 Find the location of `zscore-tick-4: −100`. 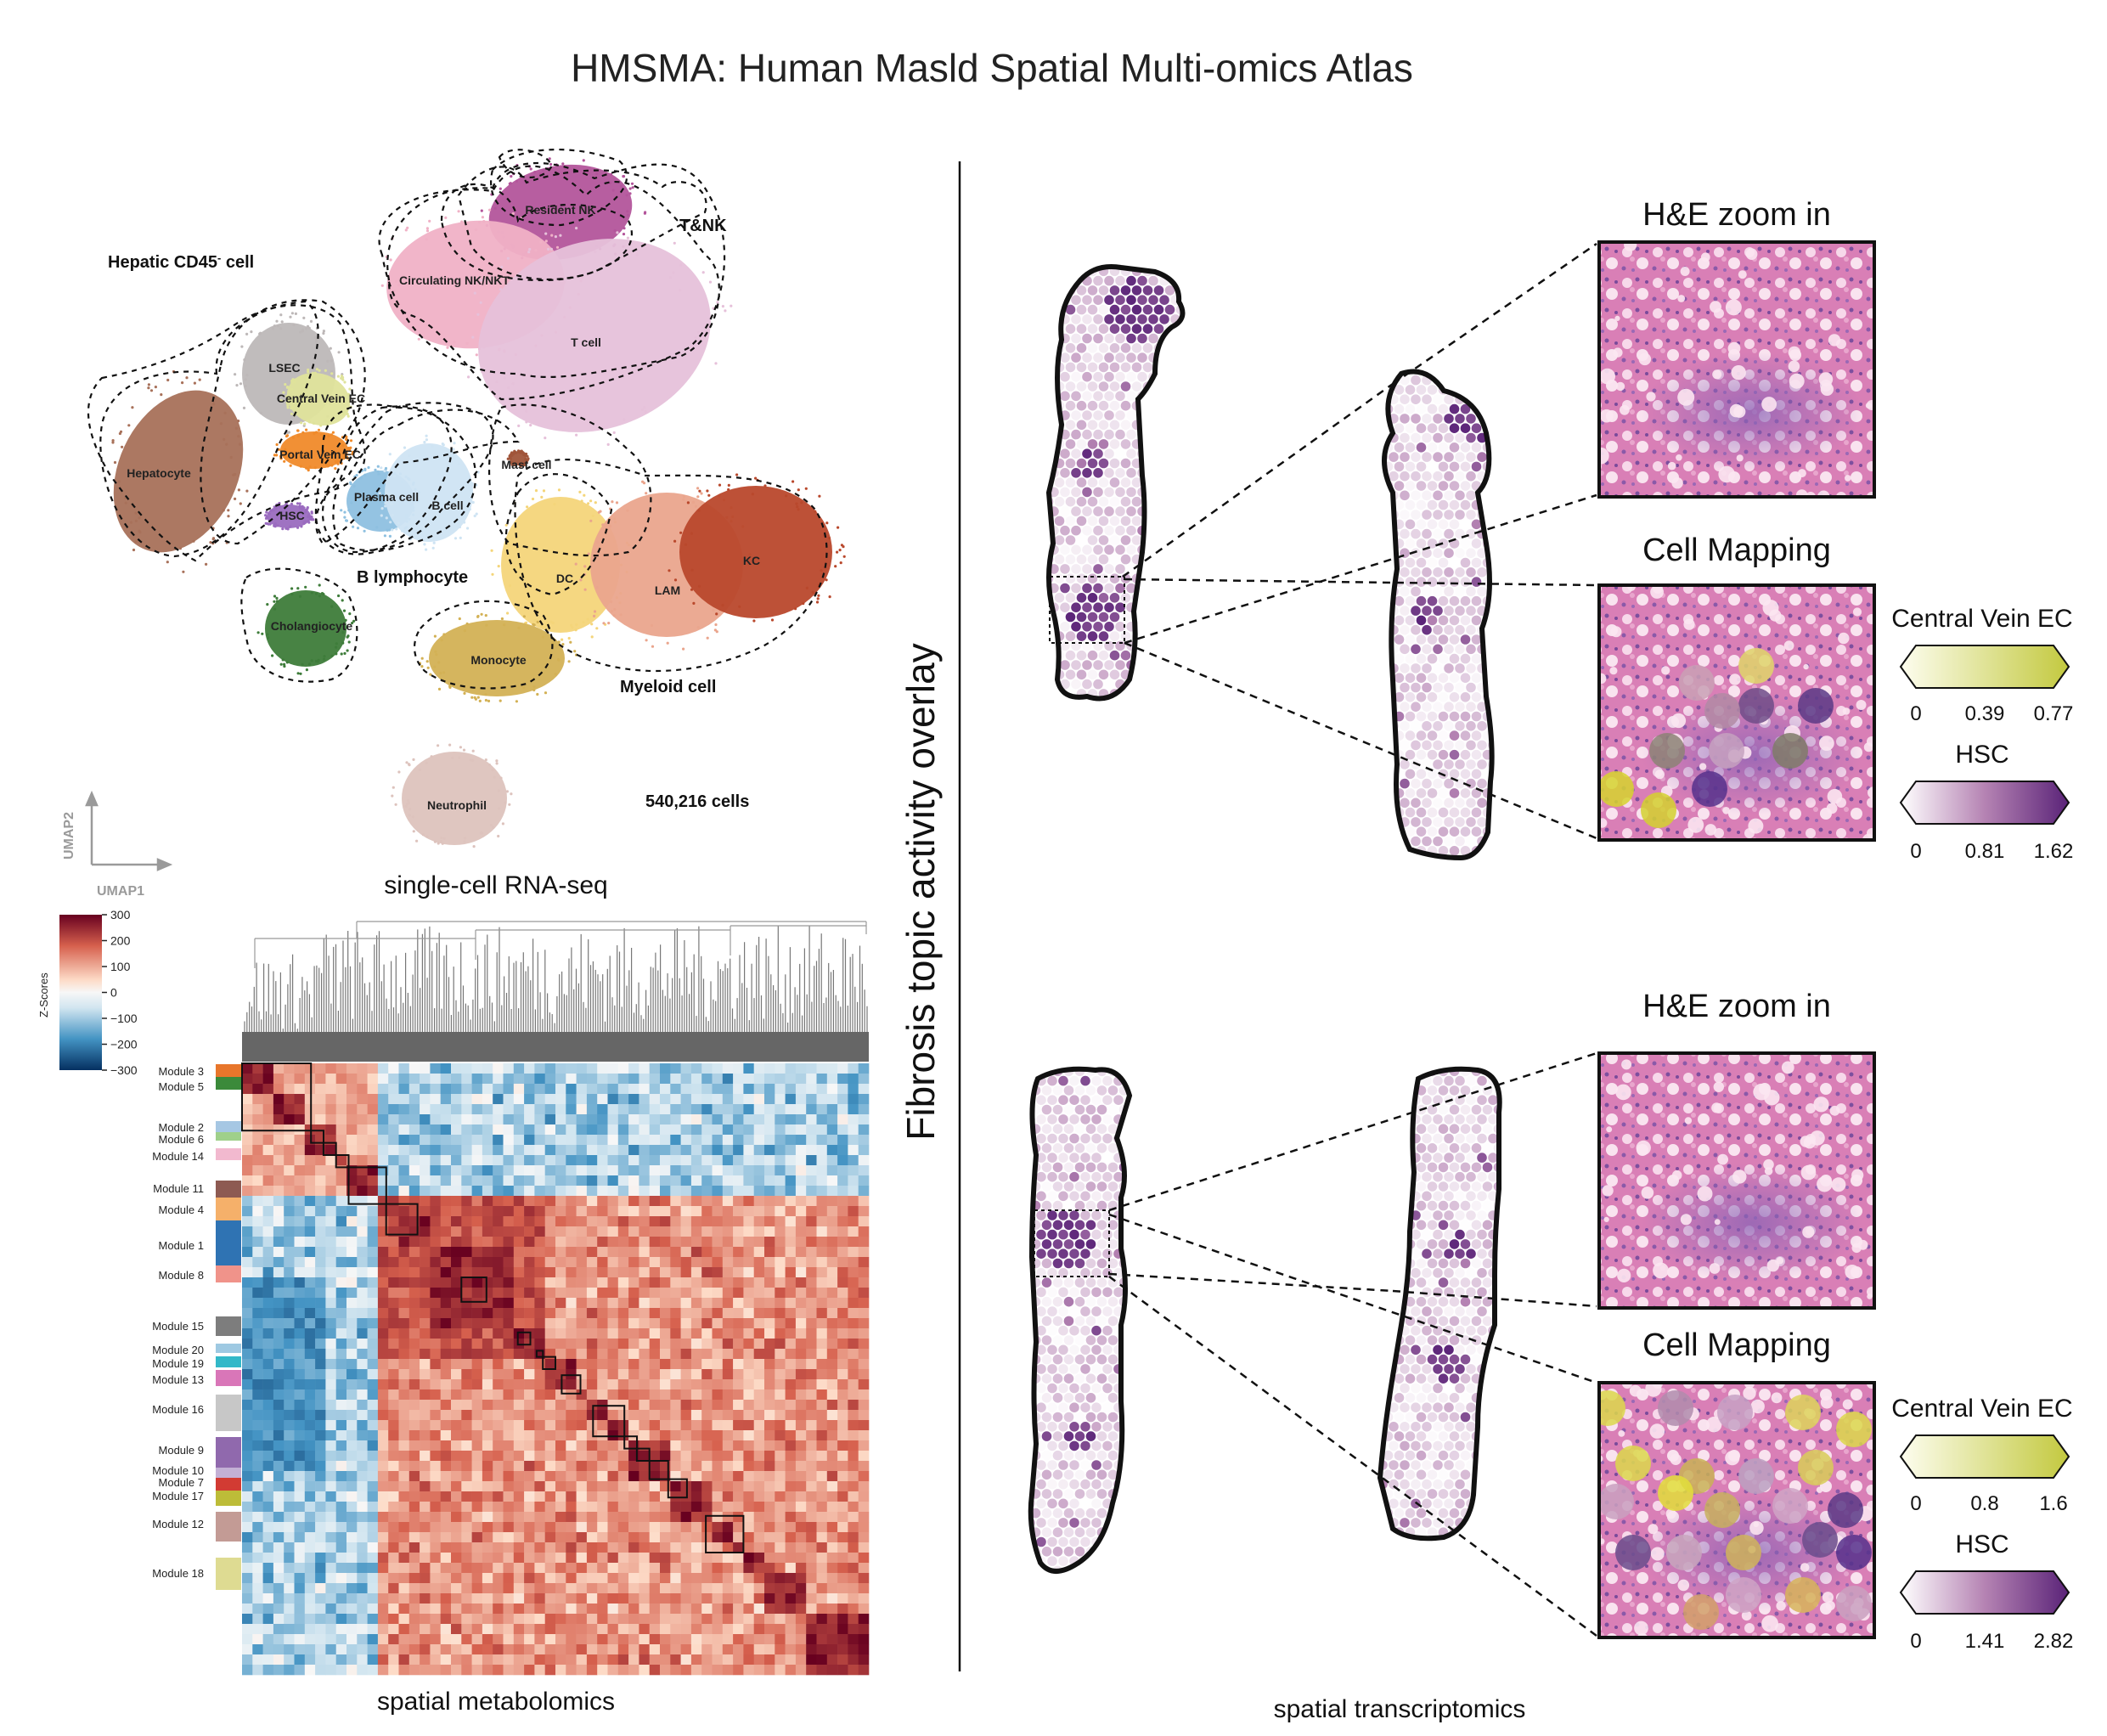

zscore-tick-4: −100 is located at coordinates (124, 1018).